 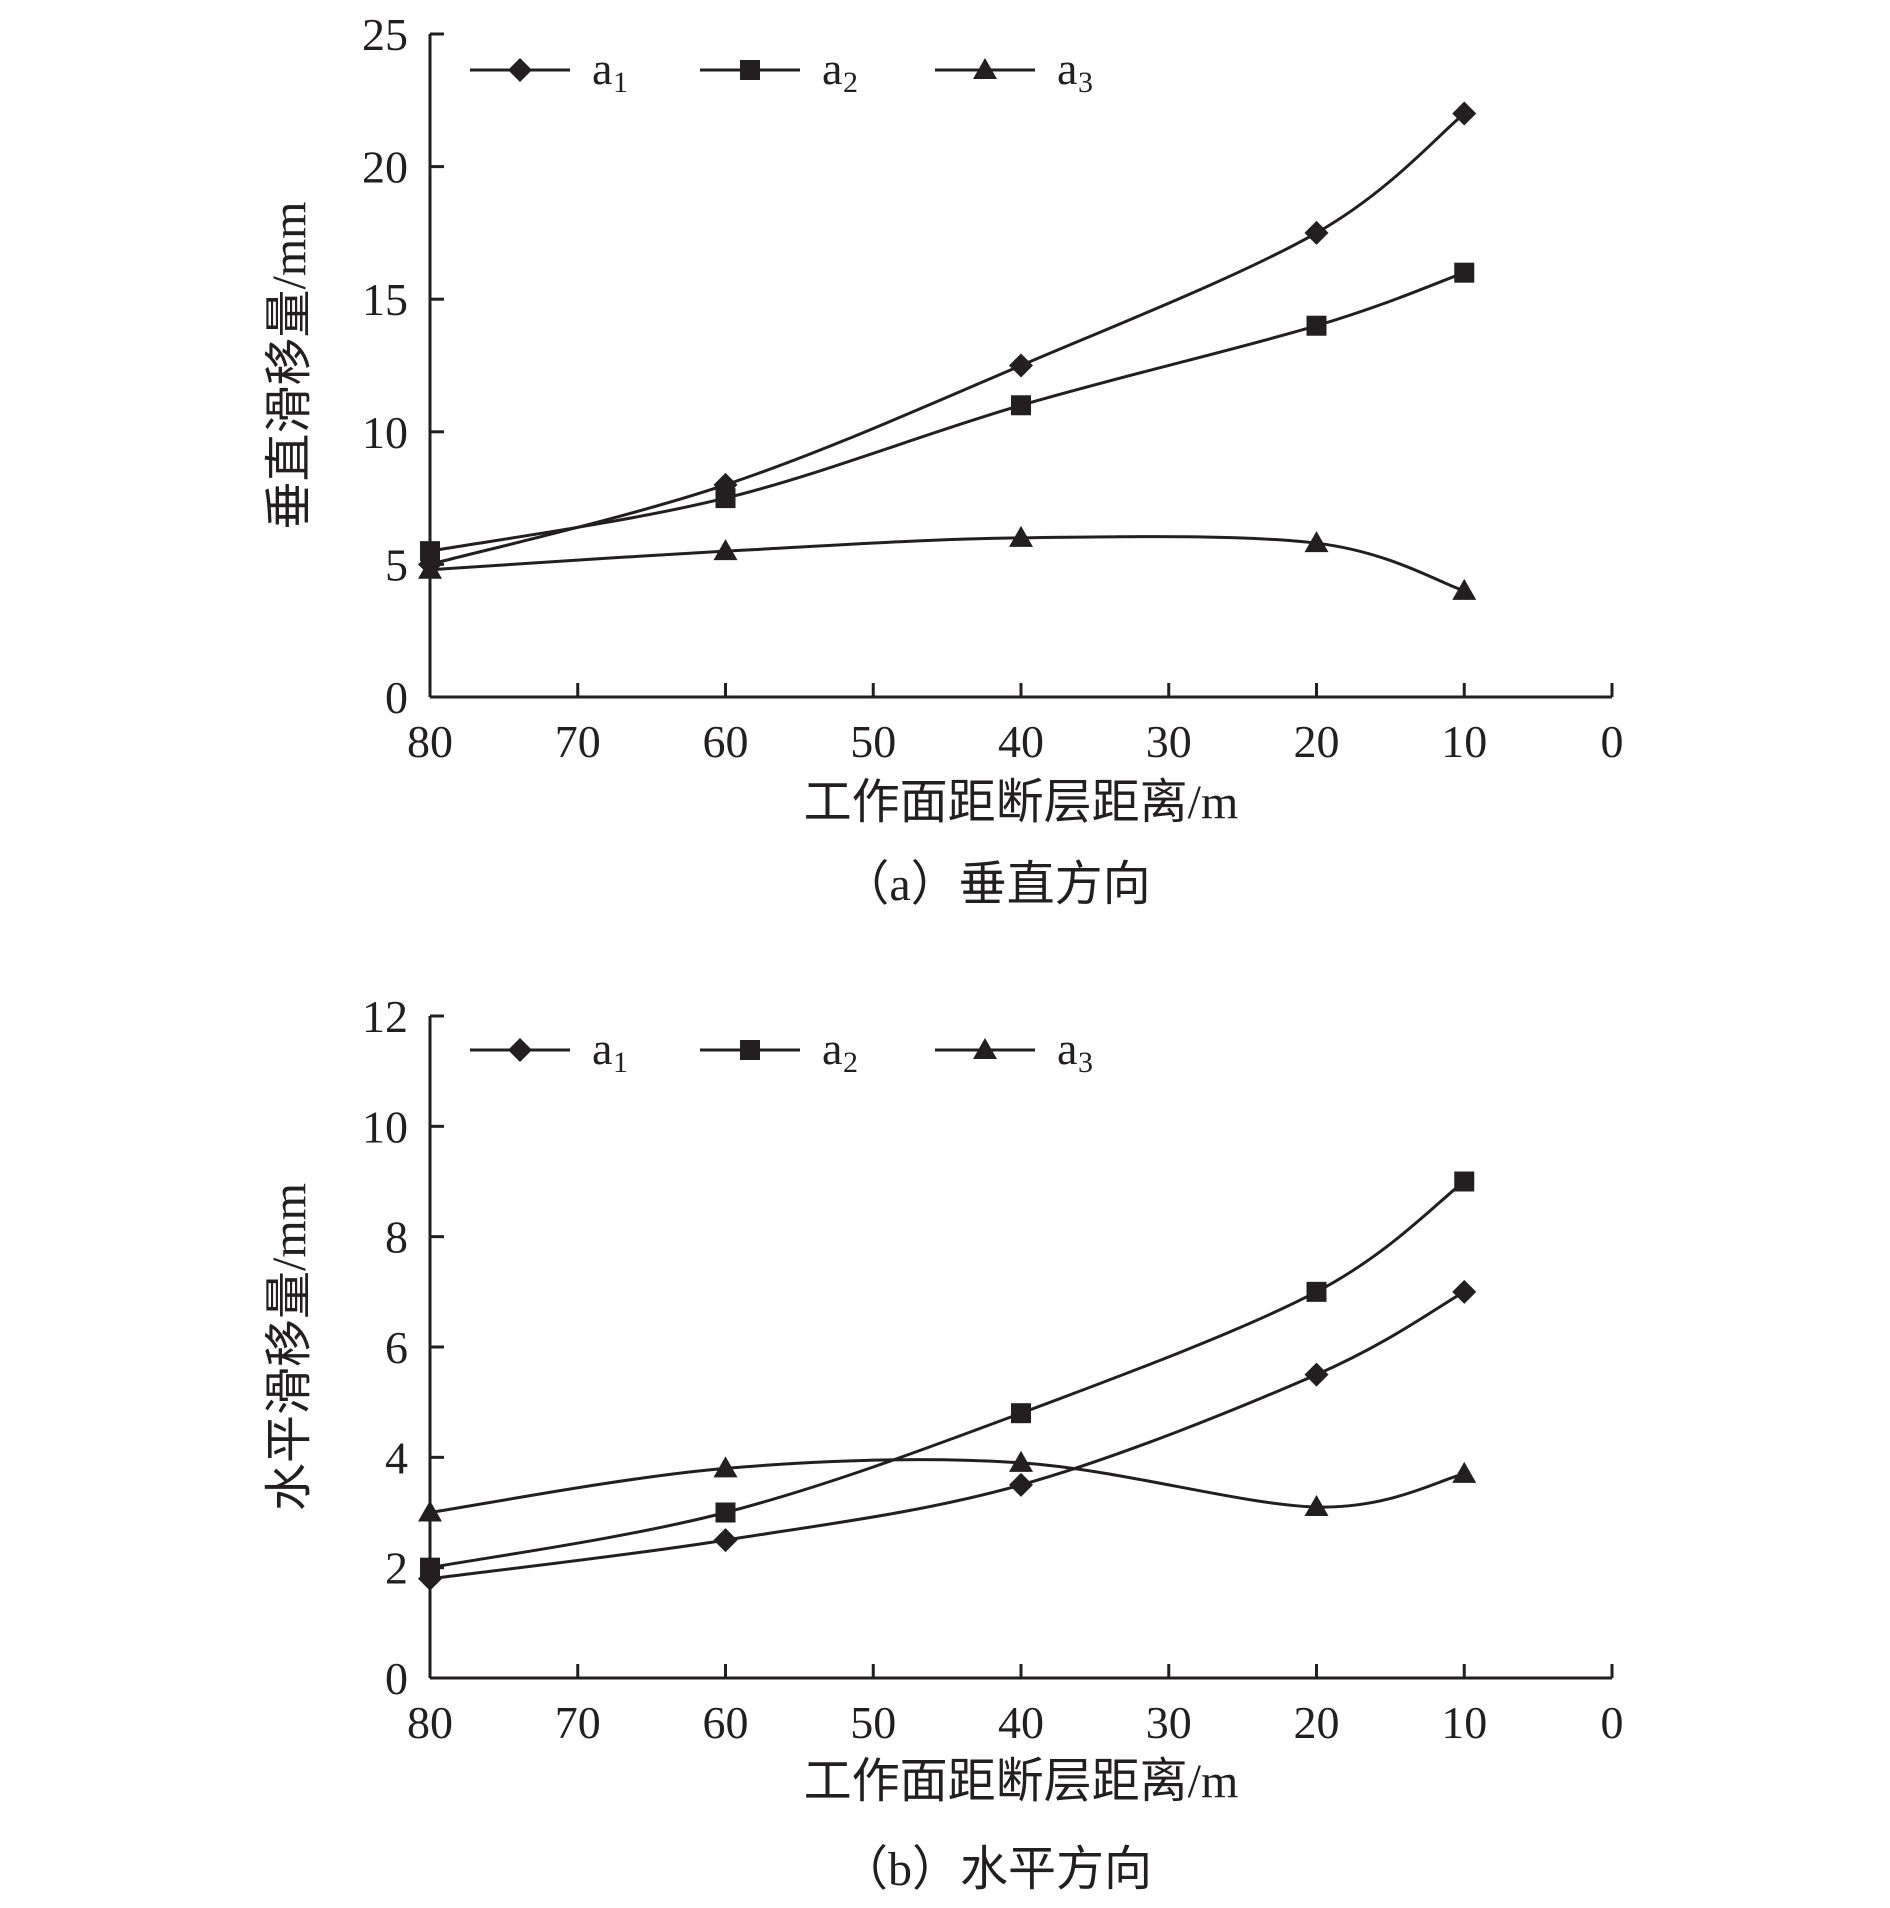 I want to click on y-tick-label: 20, so click(x=385, y=167).